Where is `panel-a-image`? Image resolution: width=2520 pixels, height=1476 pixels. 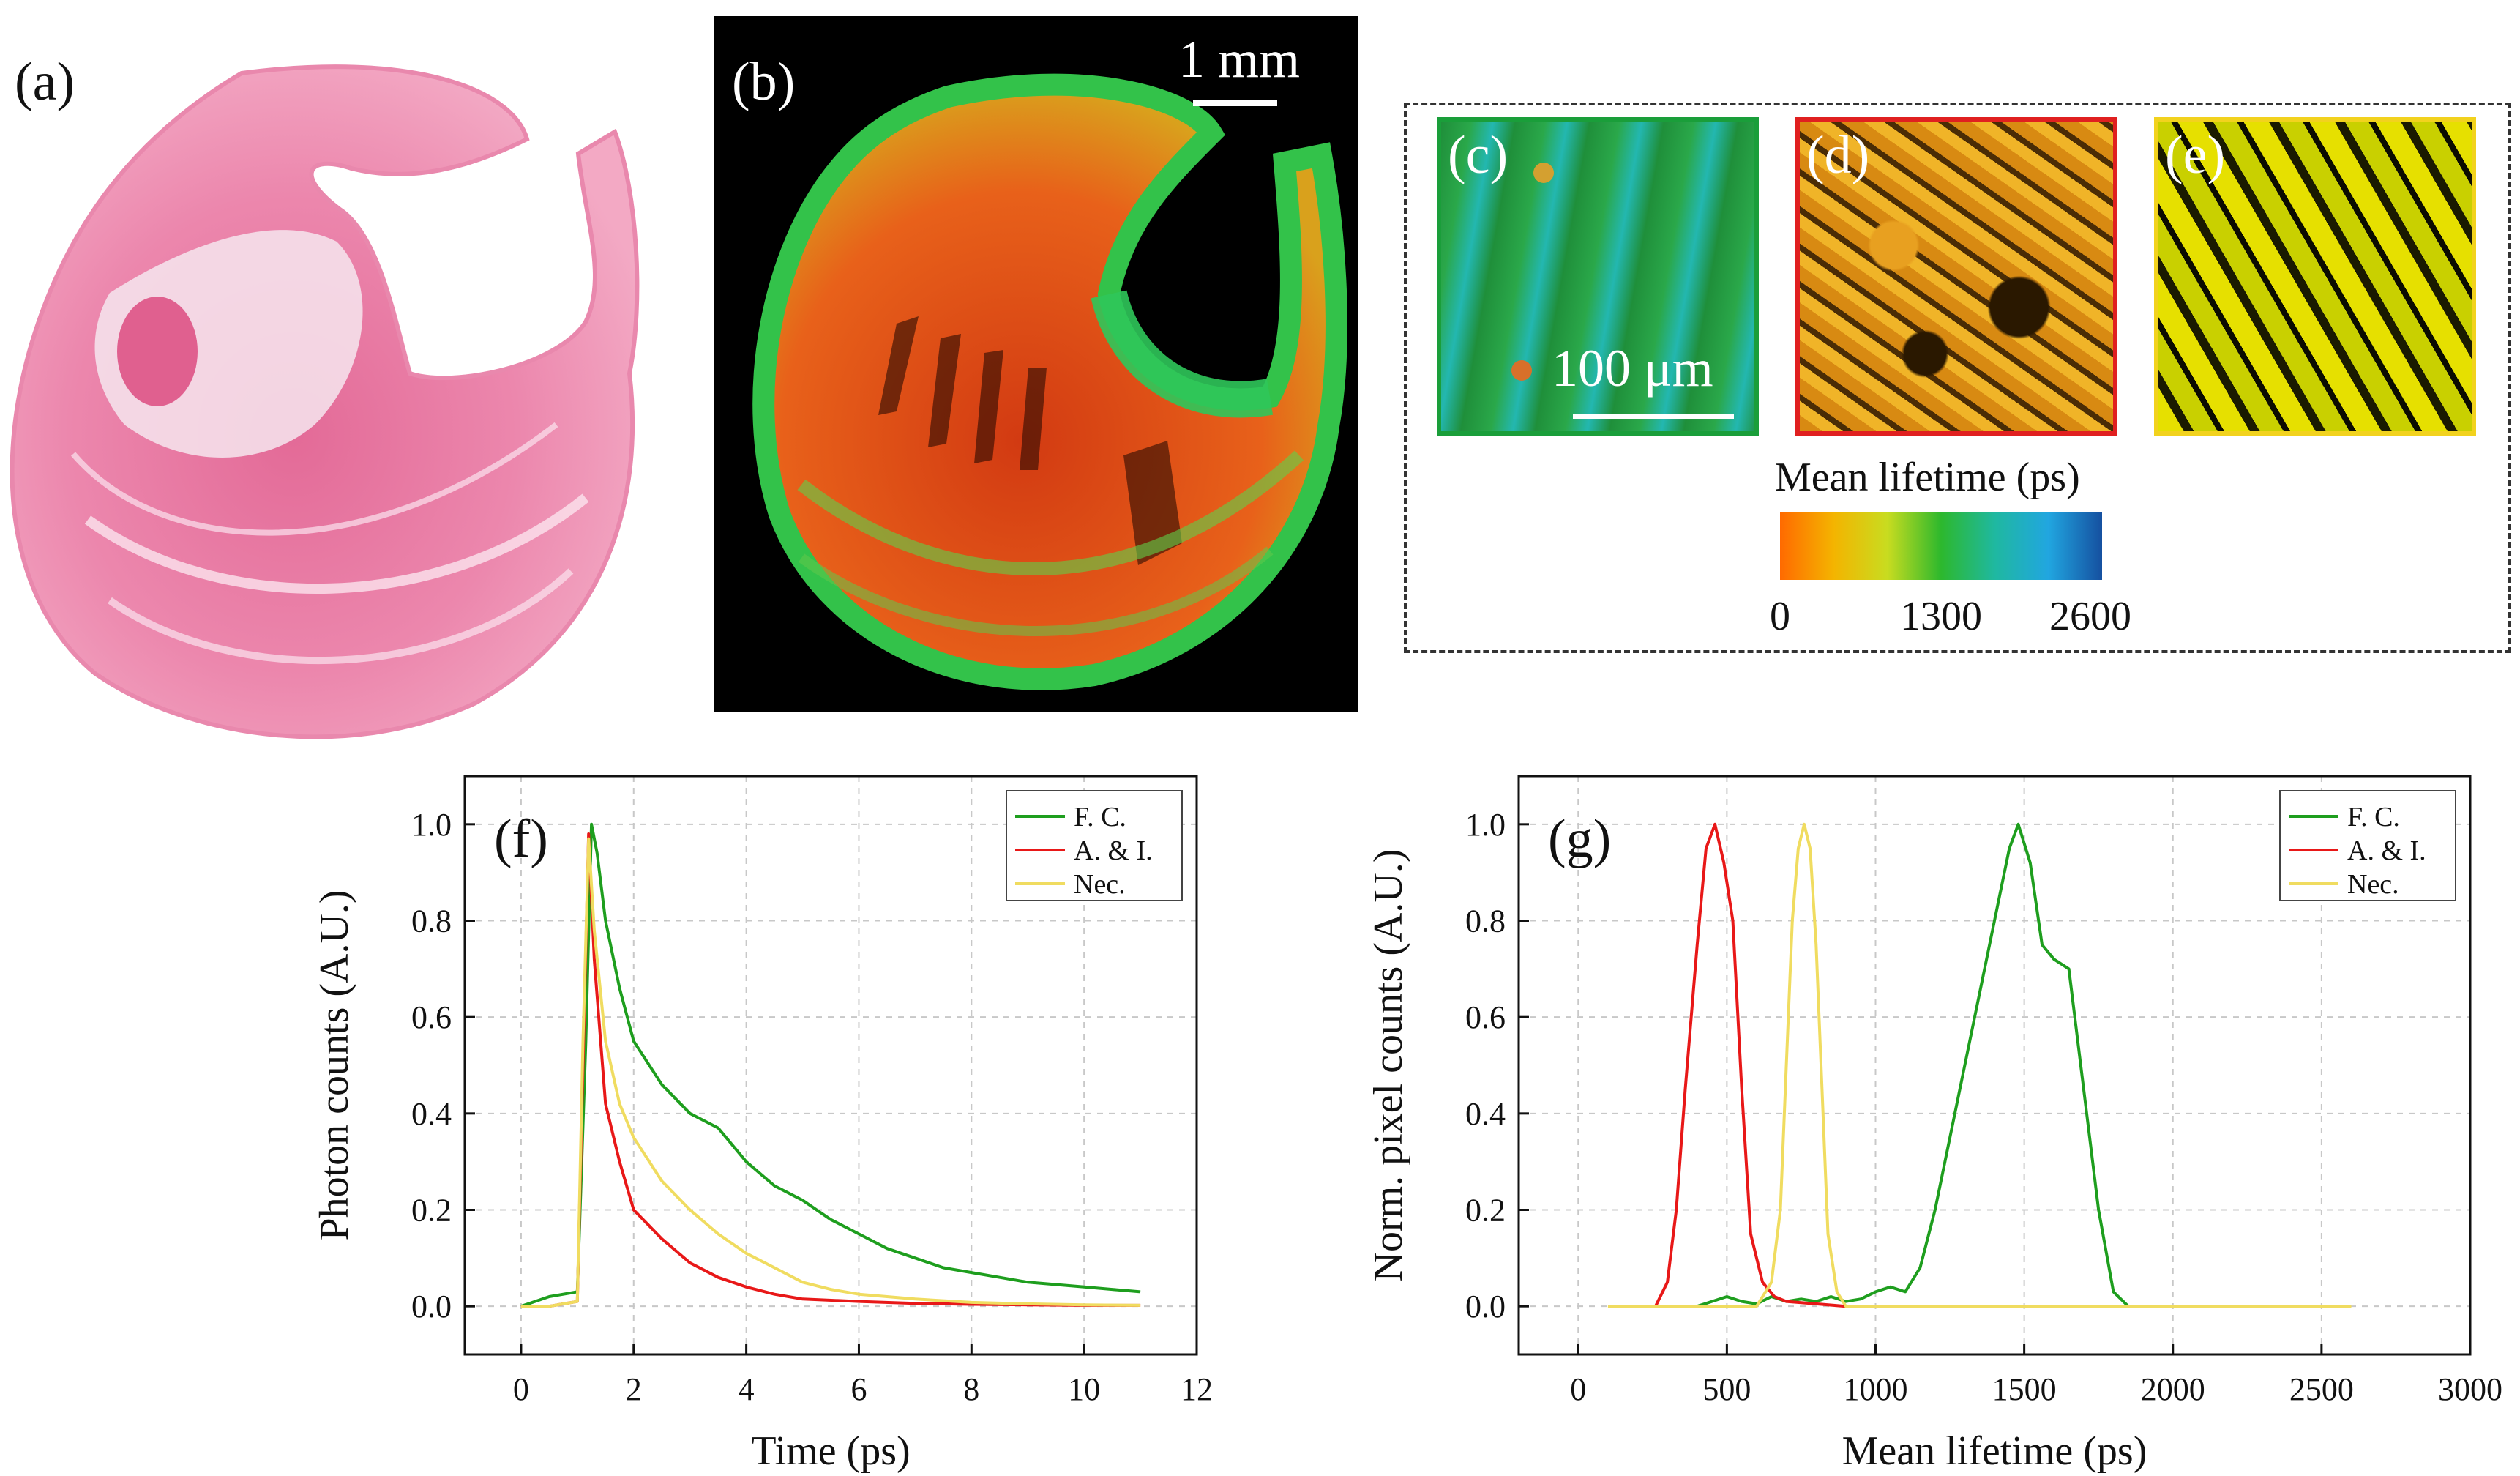 panel-a-image is located at coordinates (336, 399).